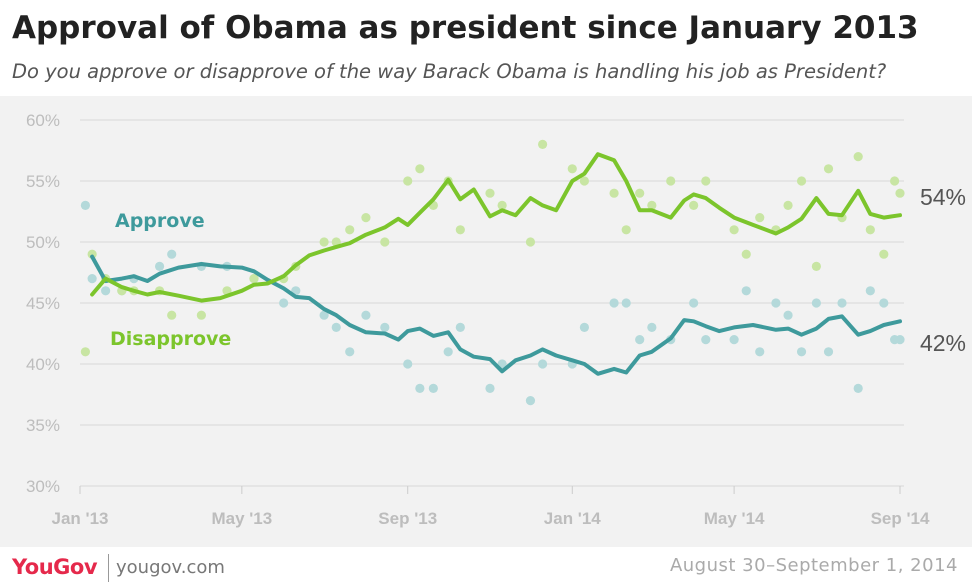  Describe the element at coordinates (407, 518) in the screenshot. I see `x-tick-label: Sep '13` at that location.